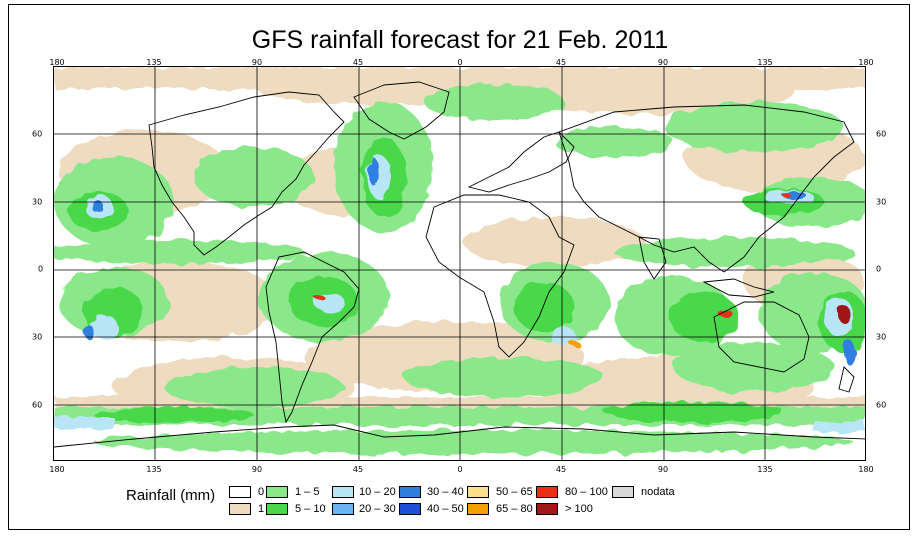 This screenshot has width=920, height=539. Describe the element at coordinates (171, 495) in the screenshot. I see `legend-title: Rainfall (mm)` at that location.